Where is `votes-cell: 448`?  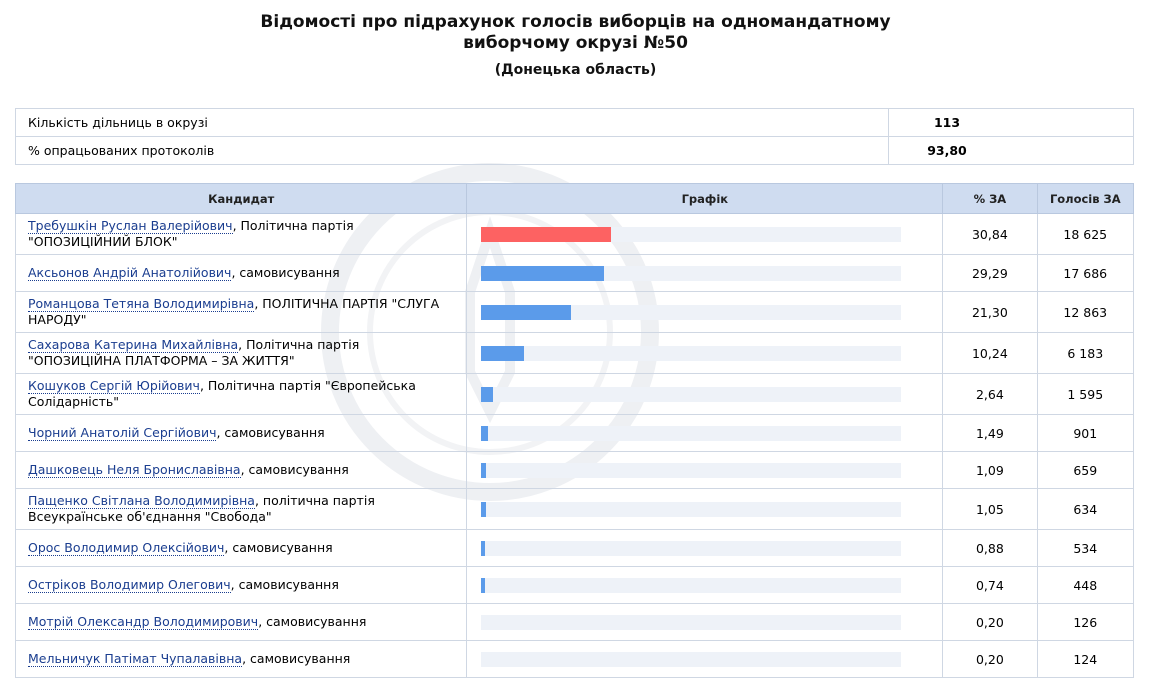 votes-cell: 448 is located at coordinates (1085, 585).